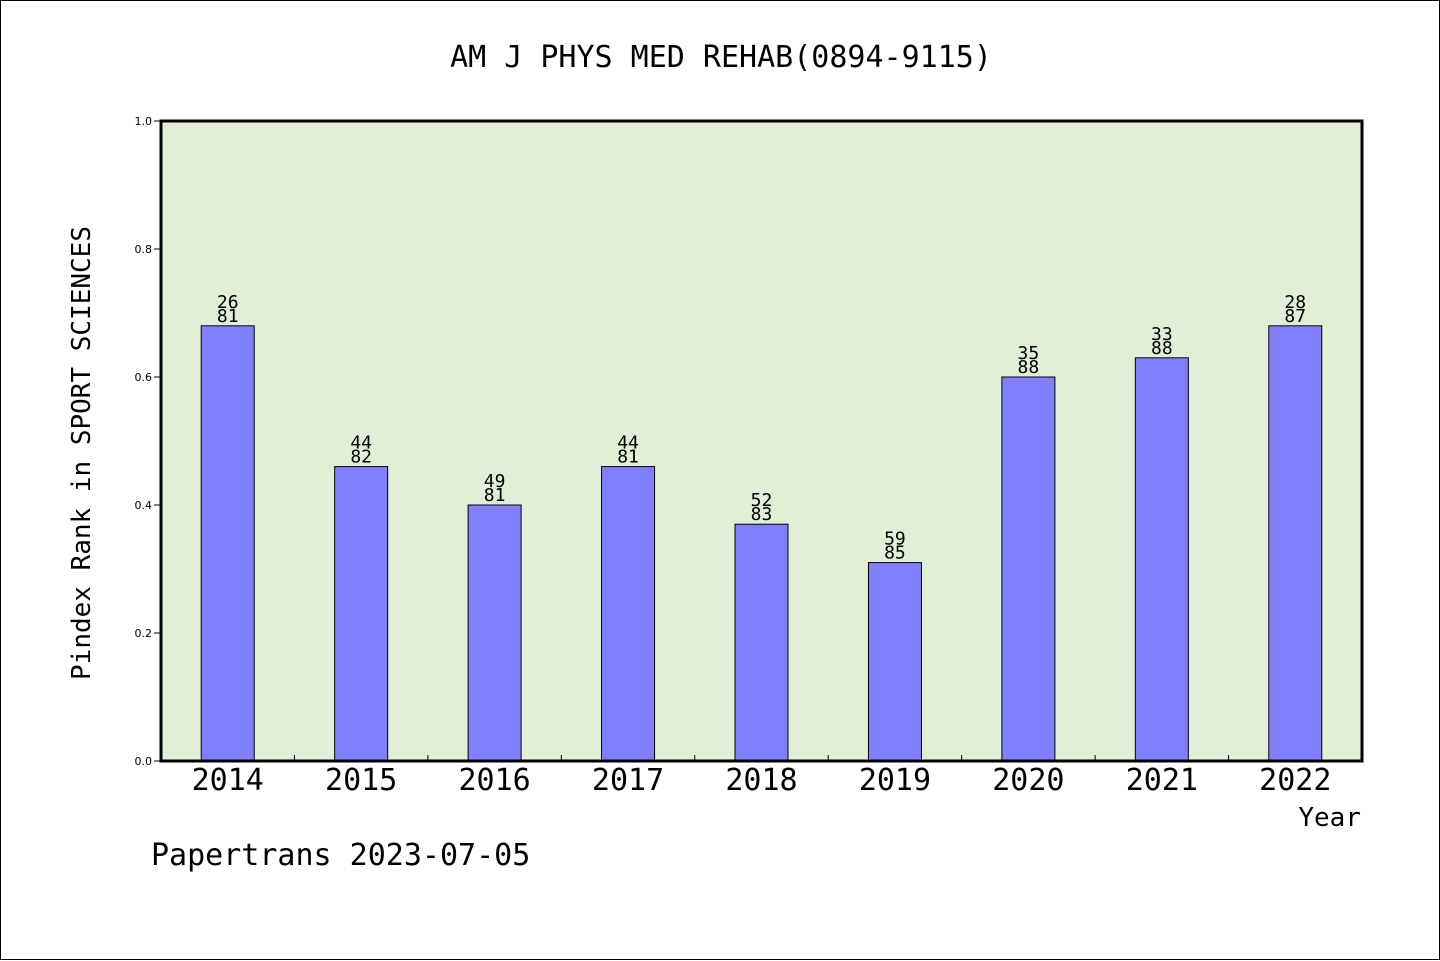 The height and width of the screenshot is (961, 1440). Describe the element at coordinates (761, 780) in the screenshot. I see `x-tick-label: 2018` at that location.